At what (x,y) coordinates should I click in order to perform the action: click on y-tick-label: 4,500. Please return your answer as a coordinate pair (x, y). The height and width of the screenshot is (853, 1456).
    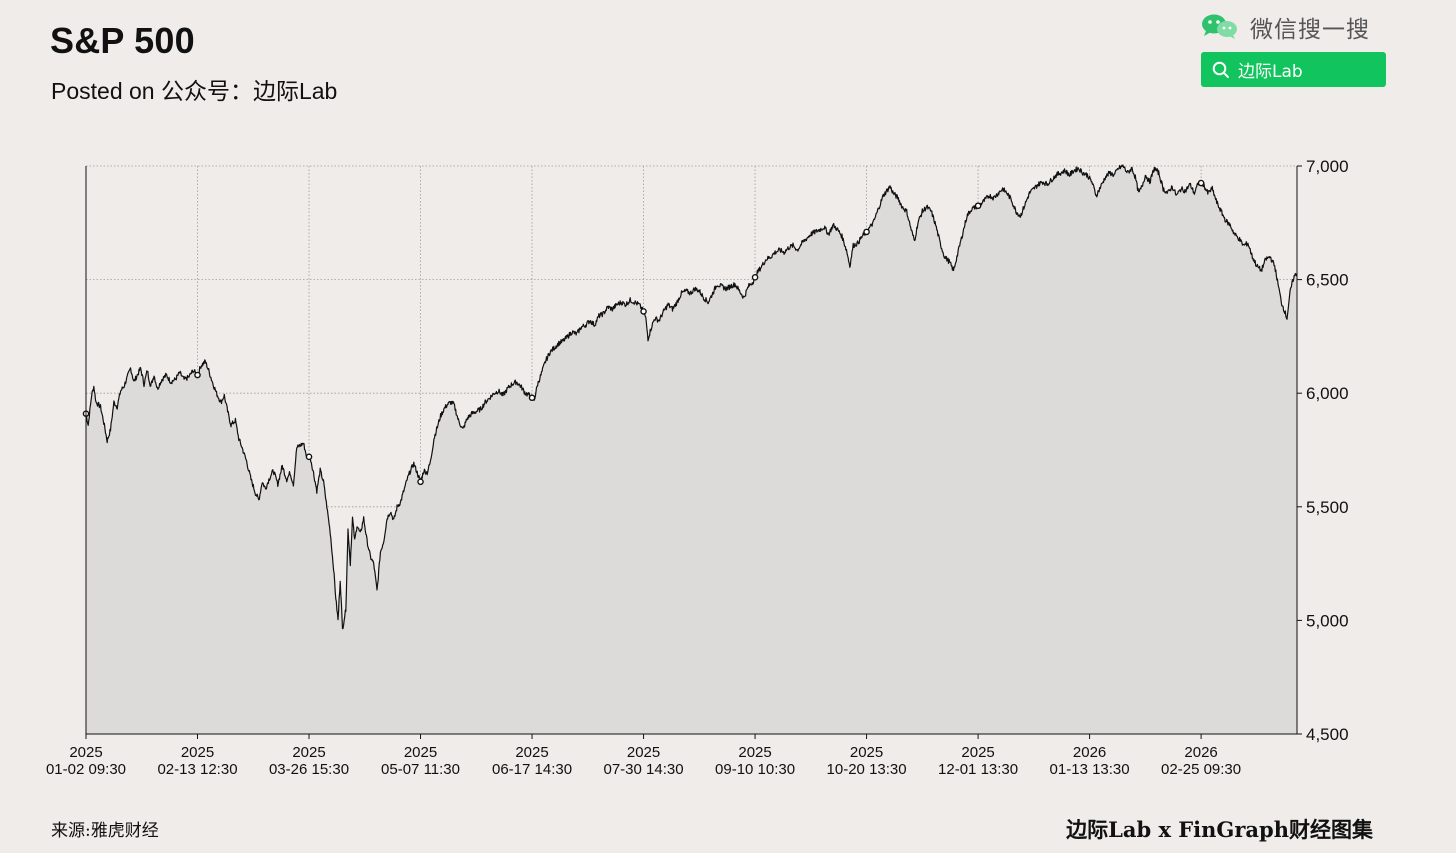
    Looking at the image, I should click on (1327, 734).